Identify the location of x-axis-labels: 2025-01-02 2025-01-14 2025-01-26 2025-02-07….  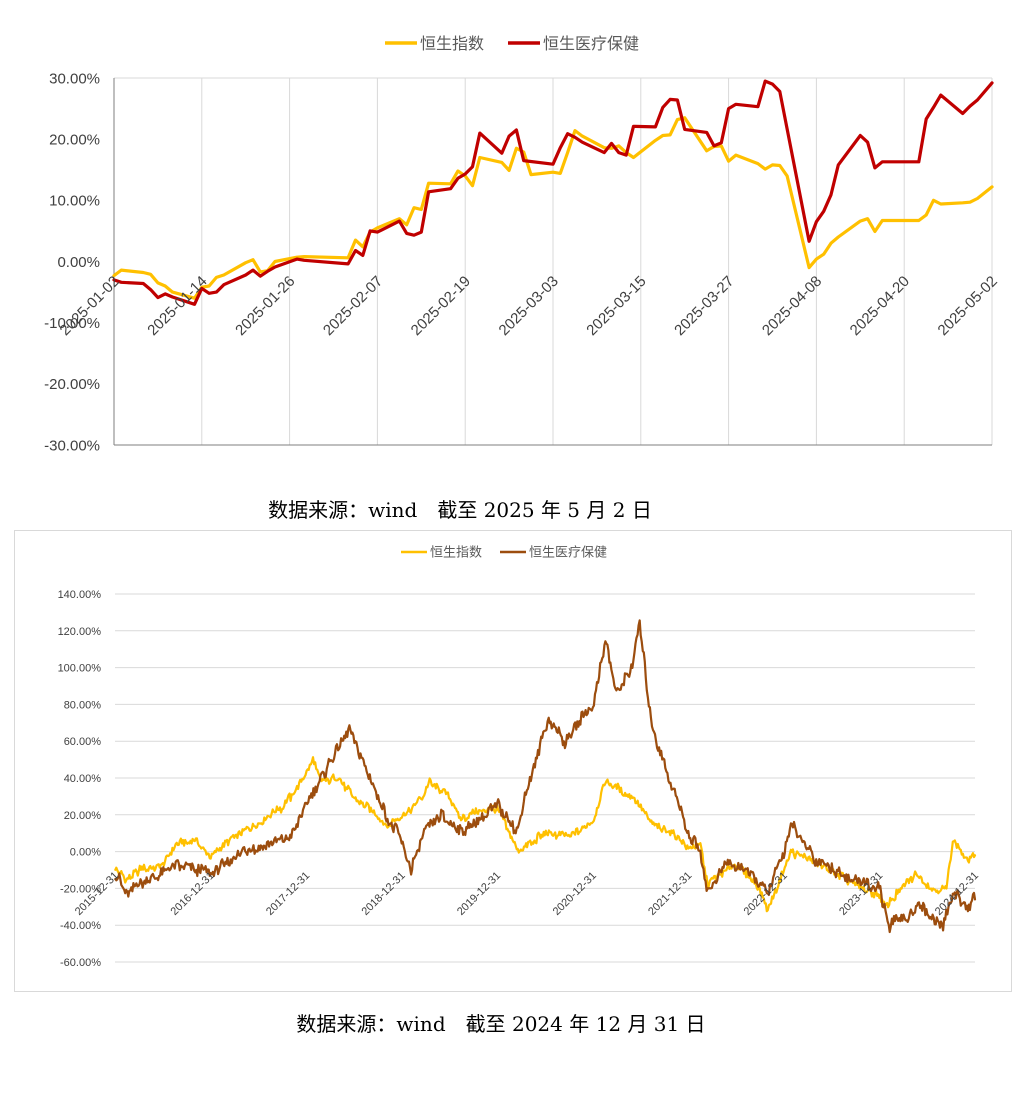
(529, 306).